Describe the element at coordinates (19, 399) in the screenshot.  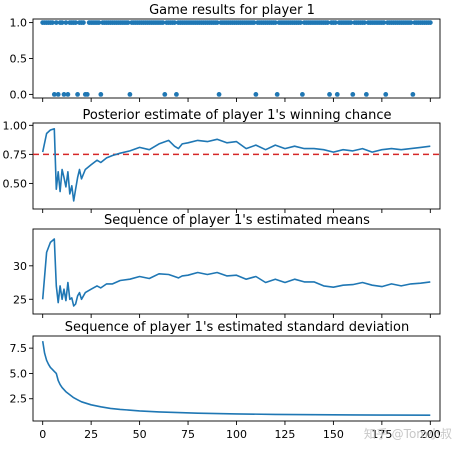
I see `y-tick-label: 2.5` at that location.